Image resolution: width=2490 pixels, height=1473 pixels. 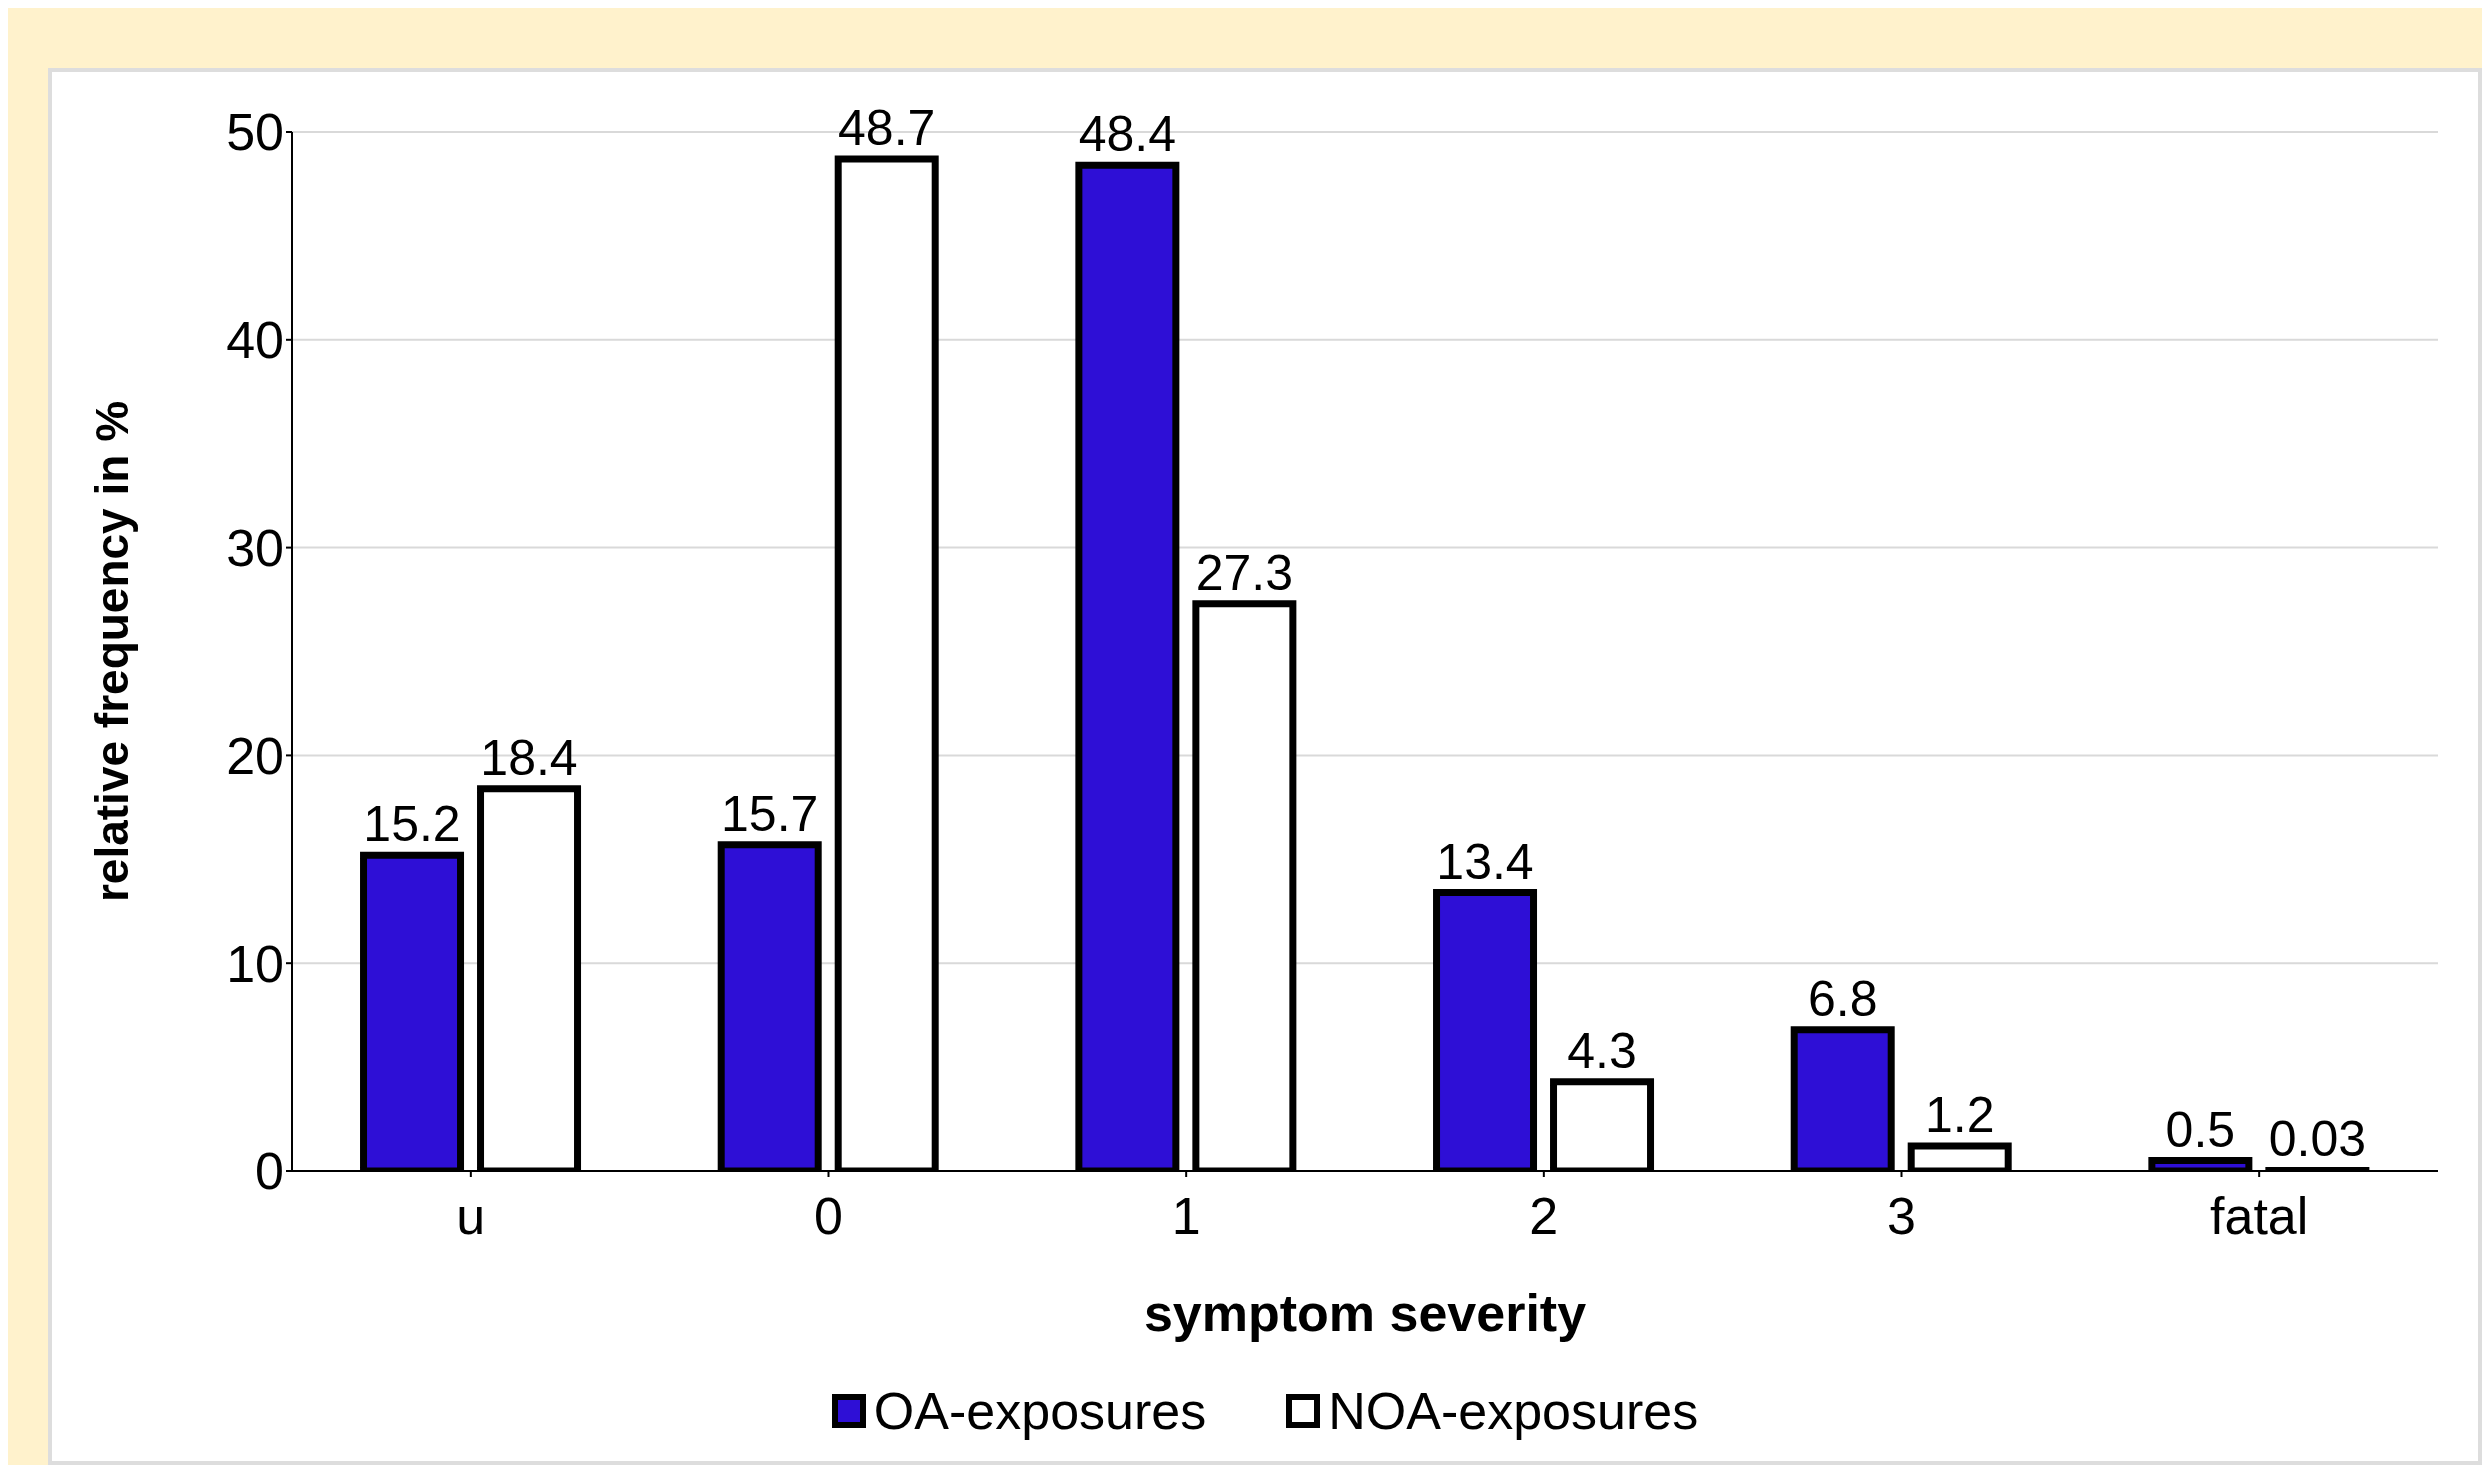 I want to click on y-tick-label: 10, so click(x=255, y=963).